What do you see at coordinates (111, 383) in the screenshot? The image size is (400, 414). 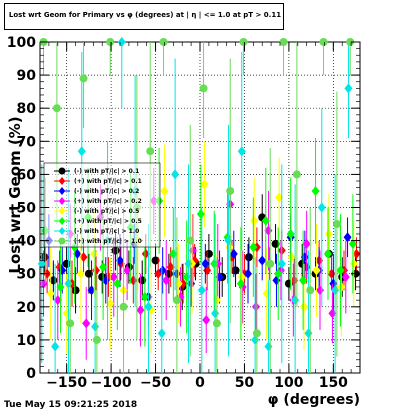 I see `x-tick-label: −100` at bounding box center [111, 383].